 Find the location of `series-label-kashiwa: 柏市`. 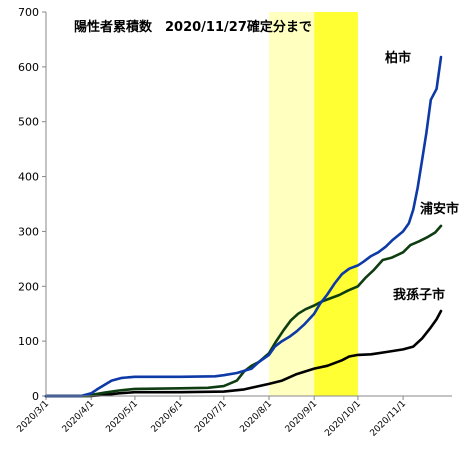

series-label-kashiwa: 柏市 is located at coordinates (398, 58).